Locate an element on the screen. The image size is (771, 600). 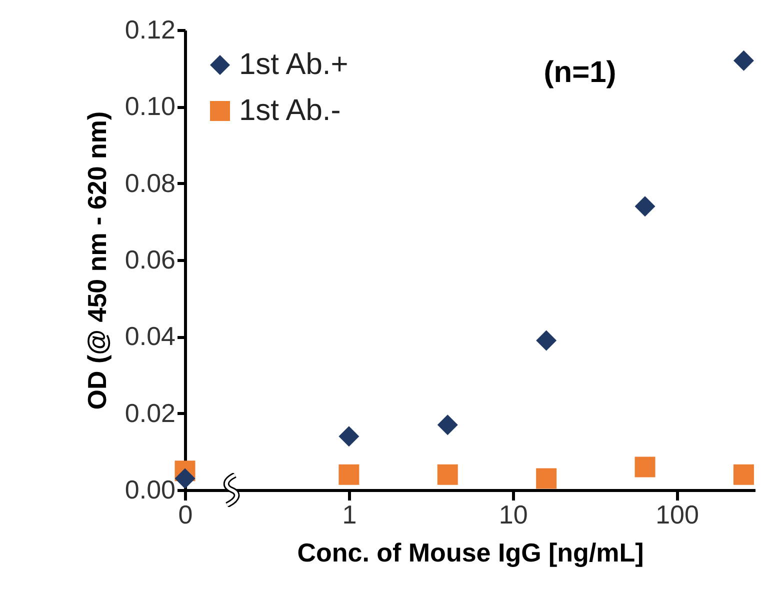
legend-label: 1st Ab.- is located at coordinates (290, 110).